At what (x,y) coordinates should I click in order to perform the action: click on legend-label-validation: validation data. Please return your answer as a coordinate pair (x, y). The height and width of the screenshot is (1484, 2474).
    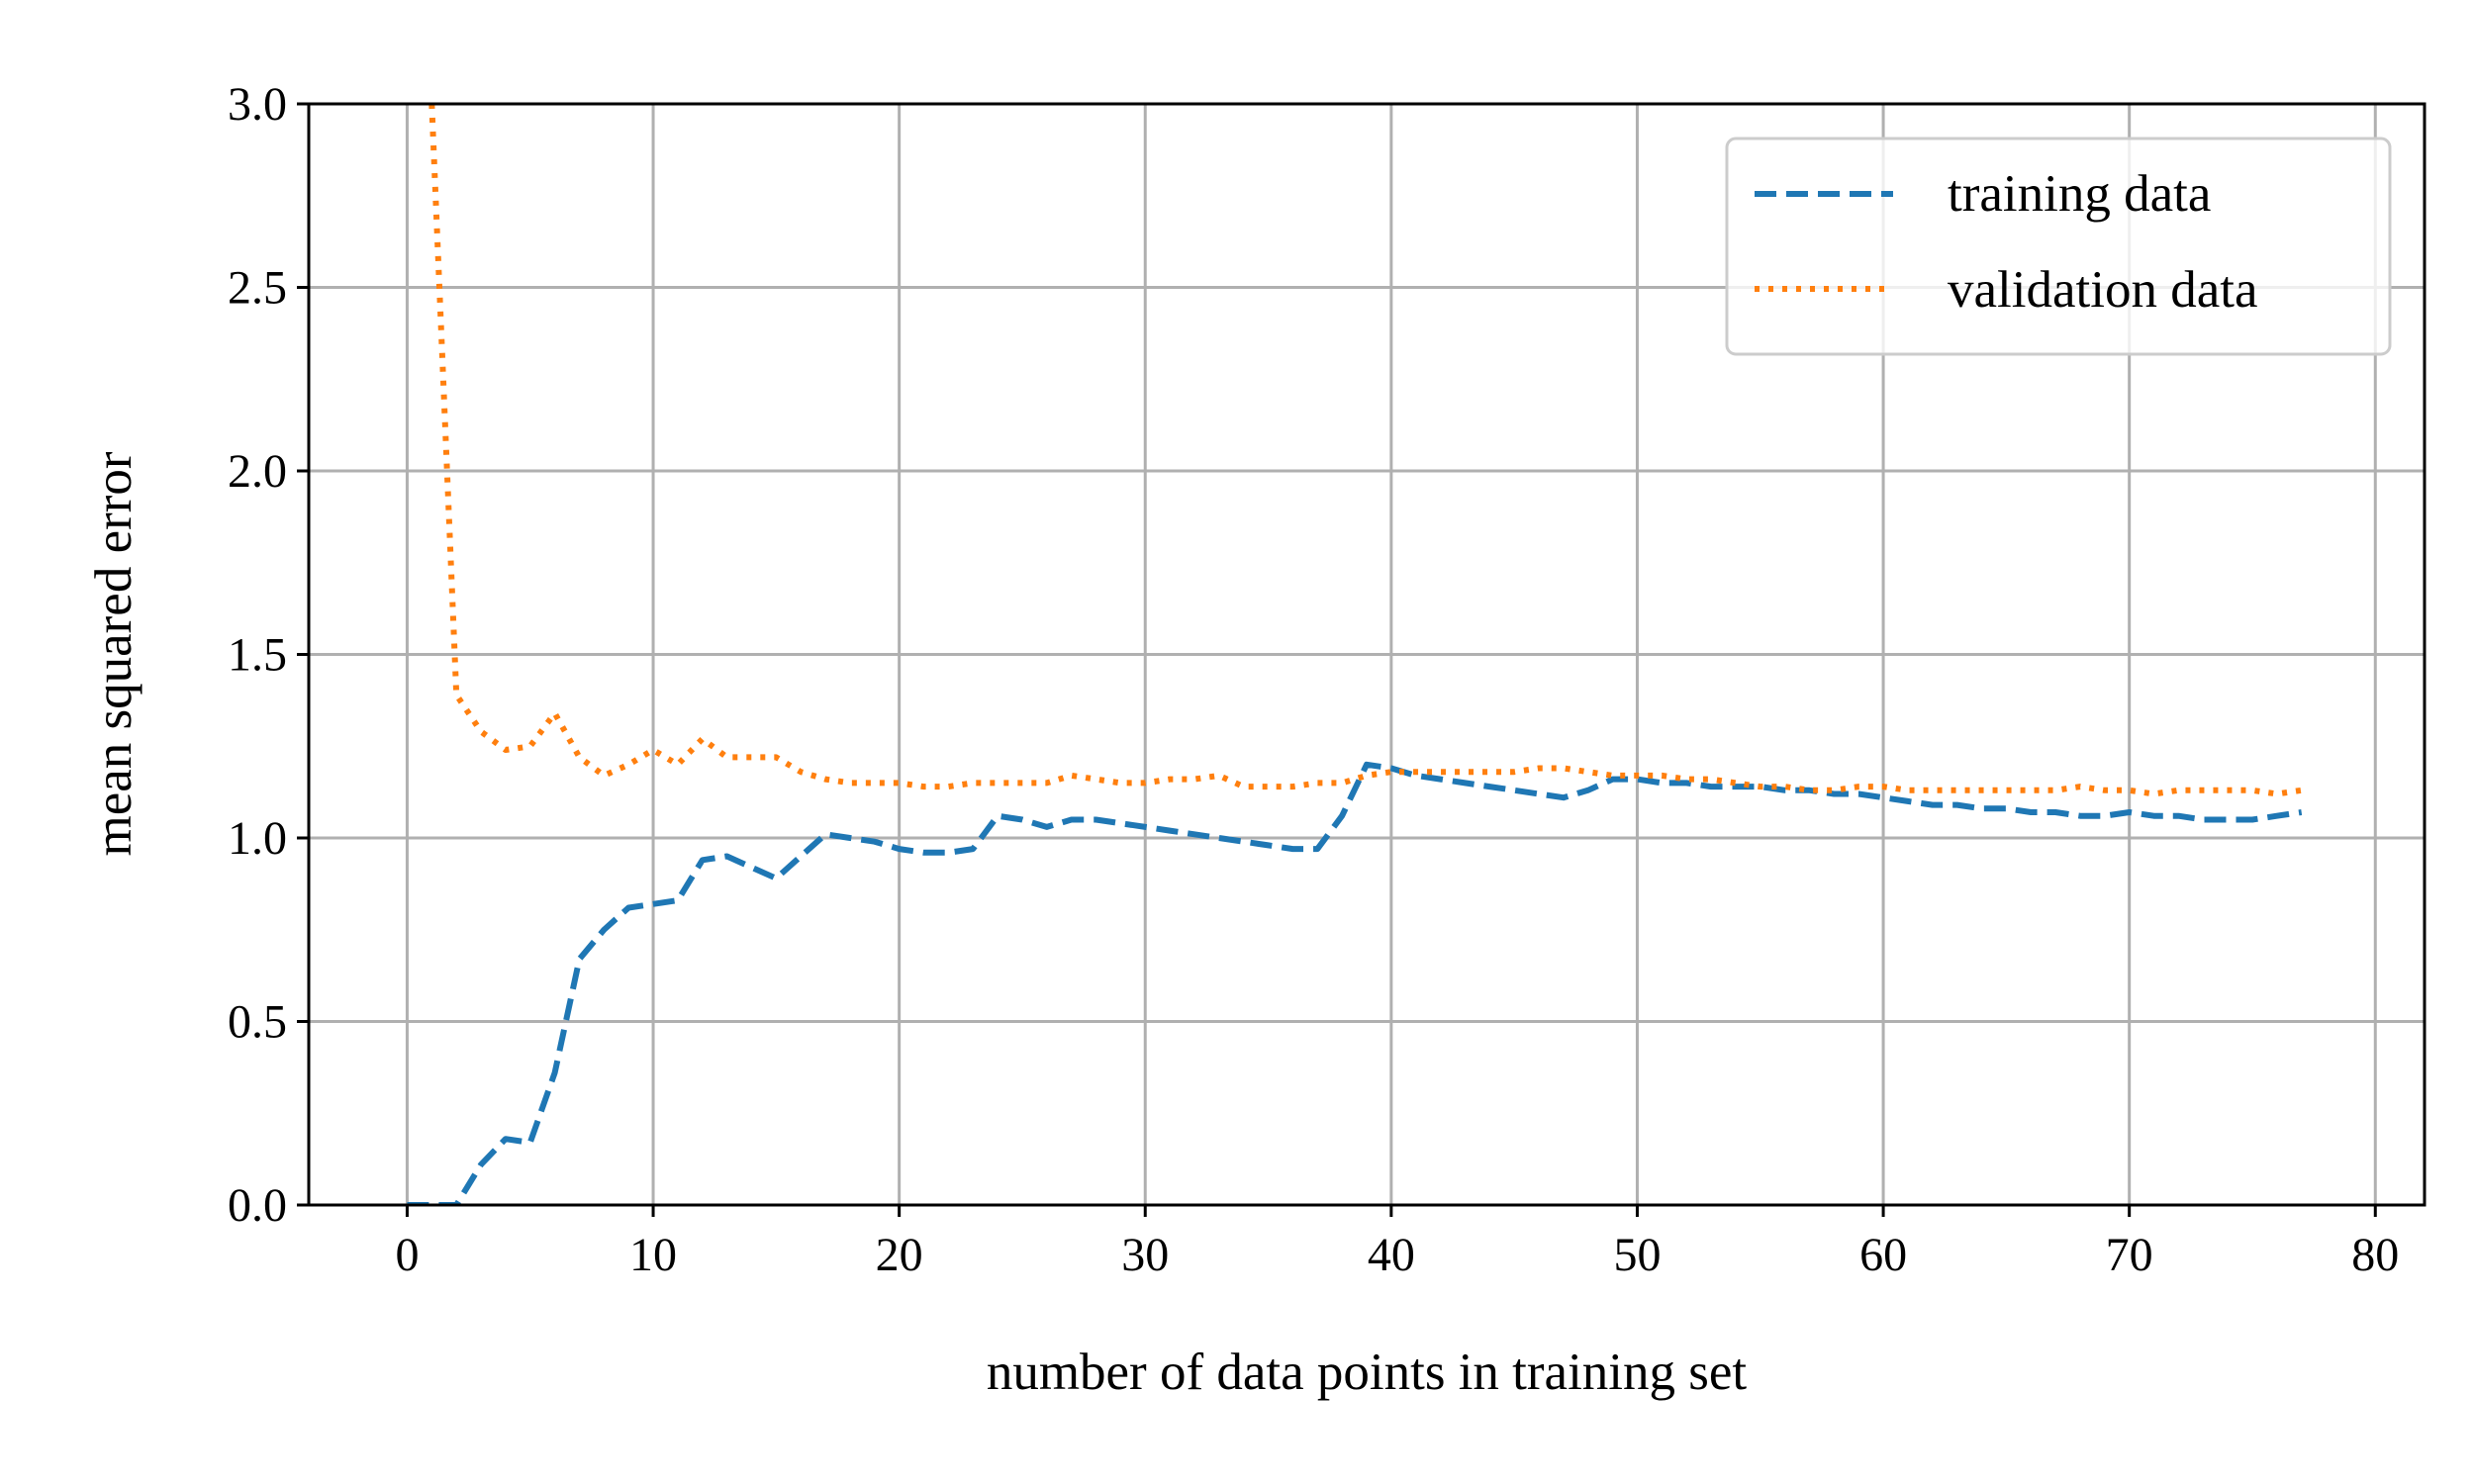
    Looking at the image, I should click on (2102, 290).